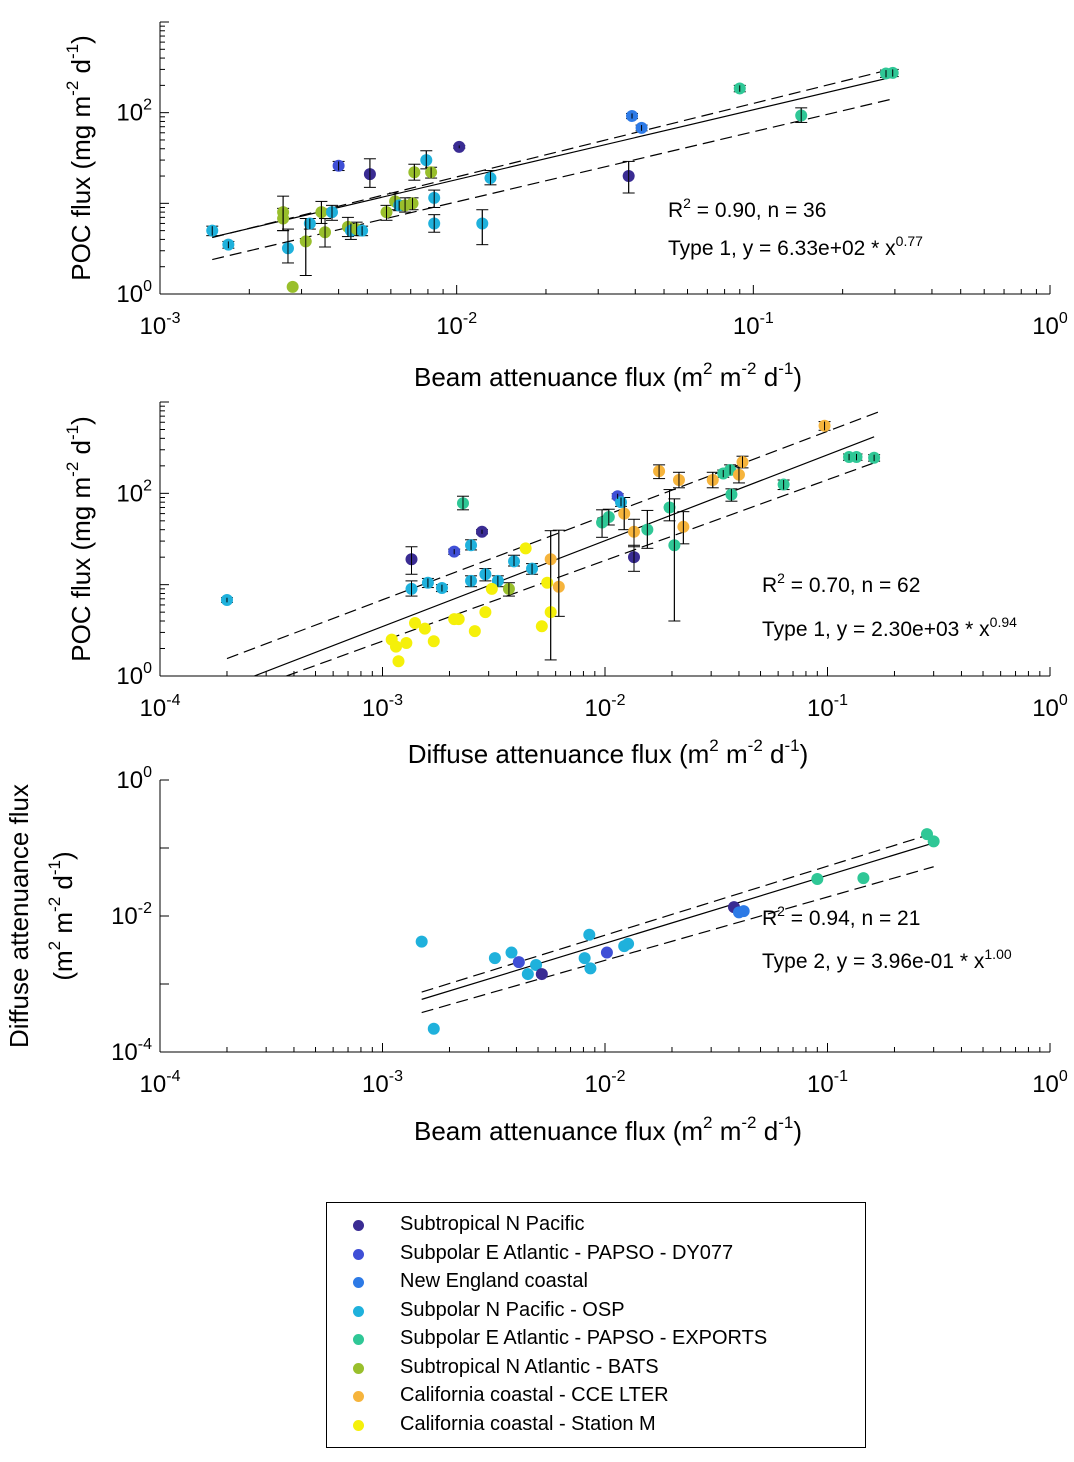  Describe the element at coordinates (608, 752) in the screenshot. I see `x-axis-label: Diffuse attenuance flux (m2 m-2 d-1)` at that location.